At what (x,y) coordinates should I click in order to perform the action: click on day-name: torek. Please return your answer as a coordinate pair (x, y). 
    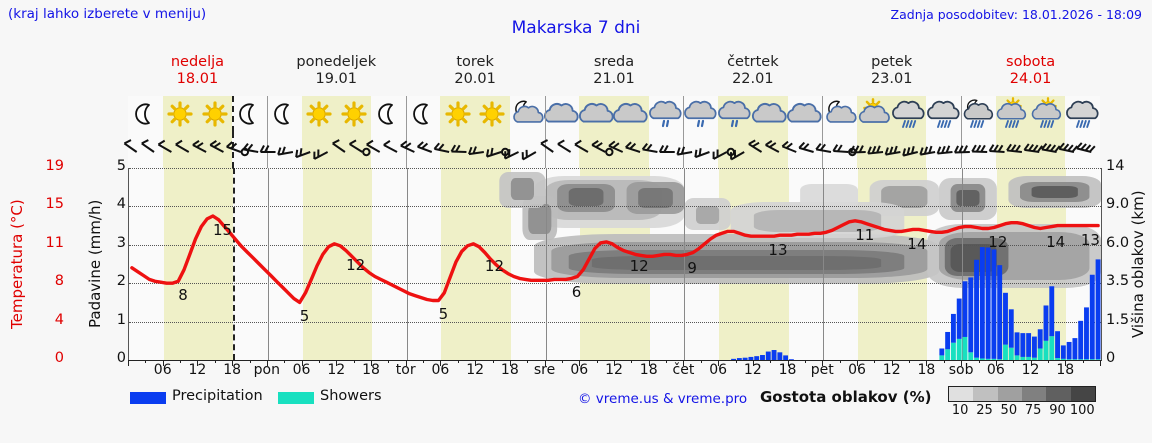
    Looking at the image, I should click on (475, 62).